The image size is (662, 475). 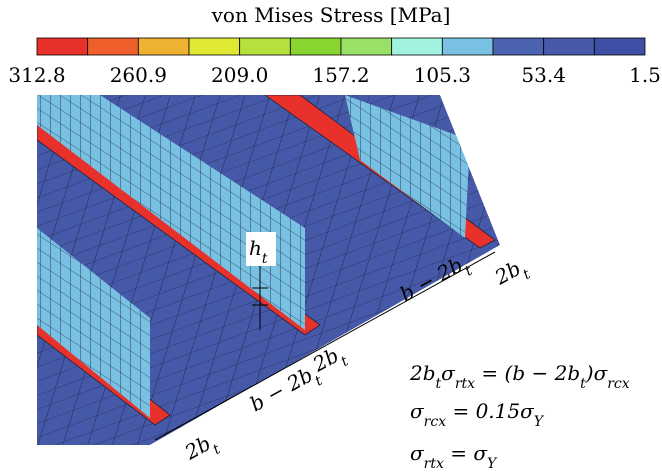 What do you see at coordinates (331, 15) in the screenshot?
I see `colorbar-title: von Mises Stress [MPa]` at bounding box center [331, 15].